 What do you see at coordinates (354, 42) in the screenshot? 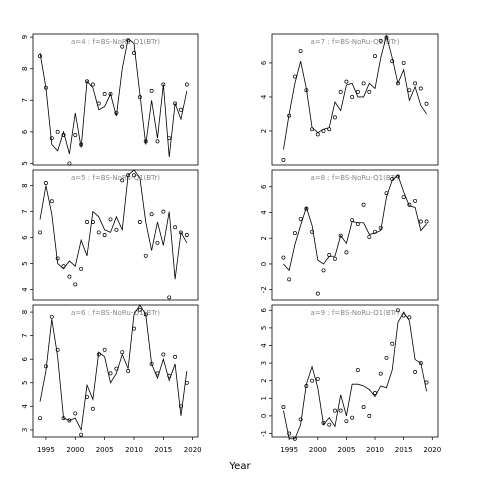
I see `panel-title: a=7 : f=BS-NoRu-Q1(BTr)` at bounding box center [354, 42].